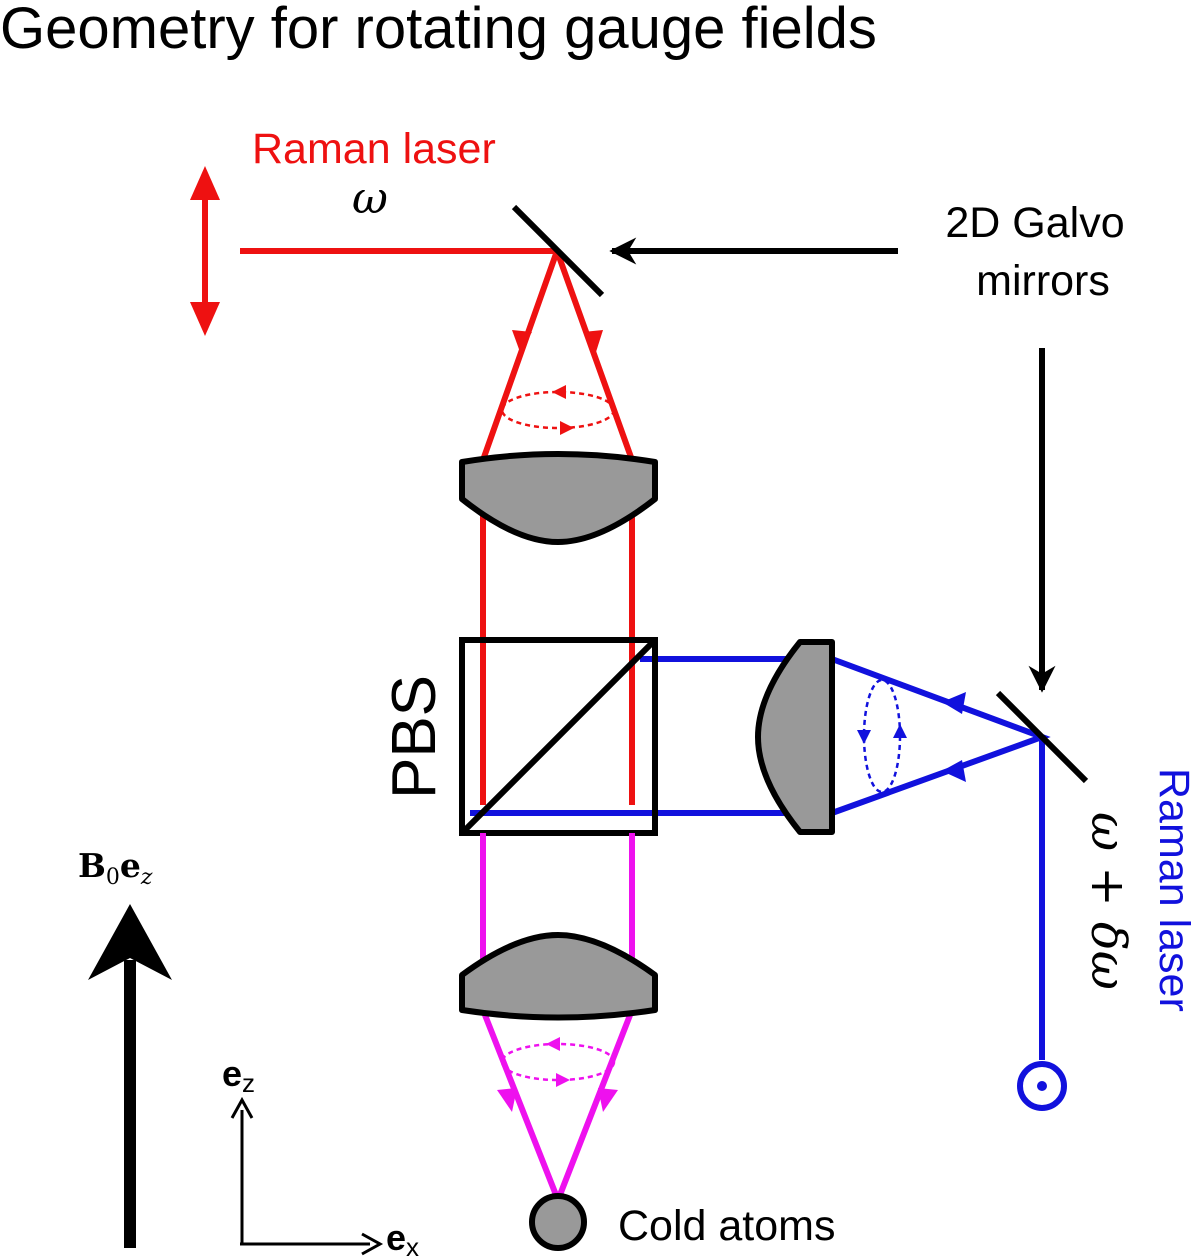 The width and height of the screenshot is (1194, 1260). Describe the element at coordinates (414, 737) in the screenshot. I see `pbs-label: PBS` at that location.